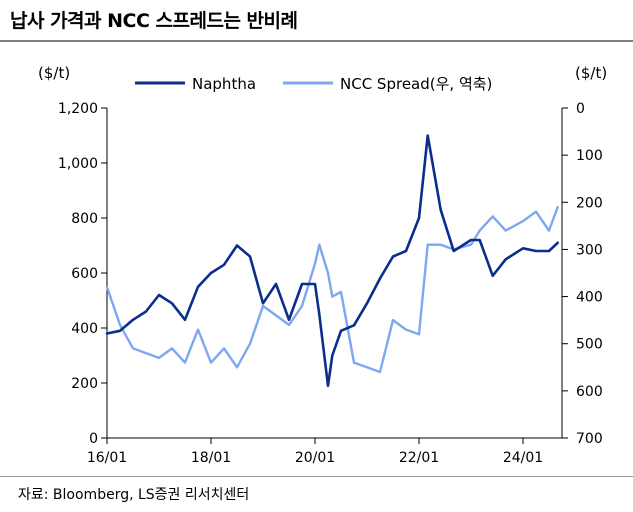 This screenshot has height=512, width=633. I want to click on right-axis-unit: ($/t), so click(591, 73).